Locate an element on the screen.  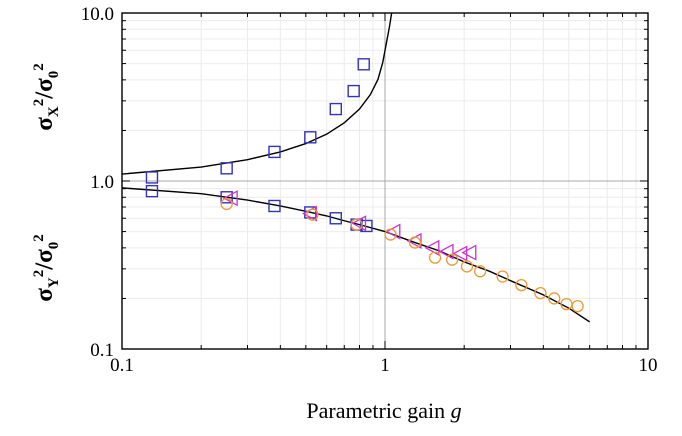
ylabel-top-sub1: X is located at coordinates (54, 111).